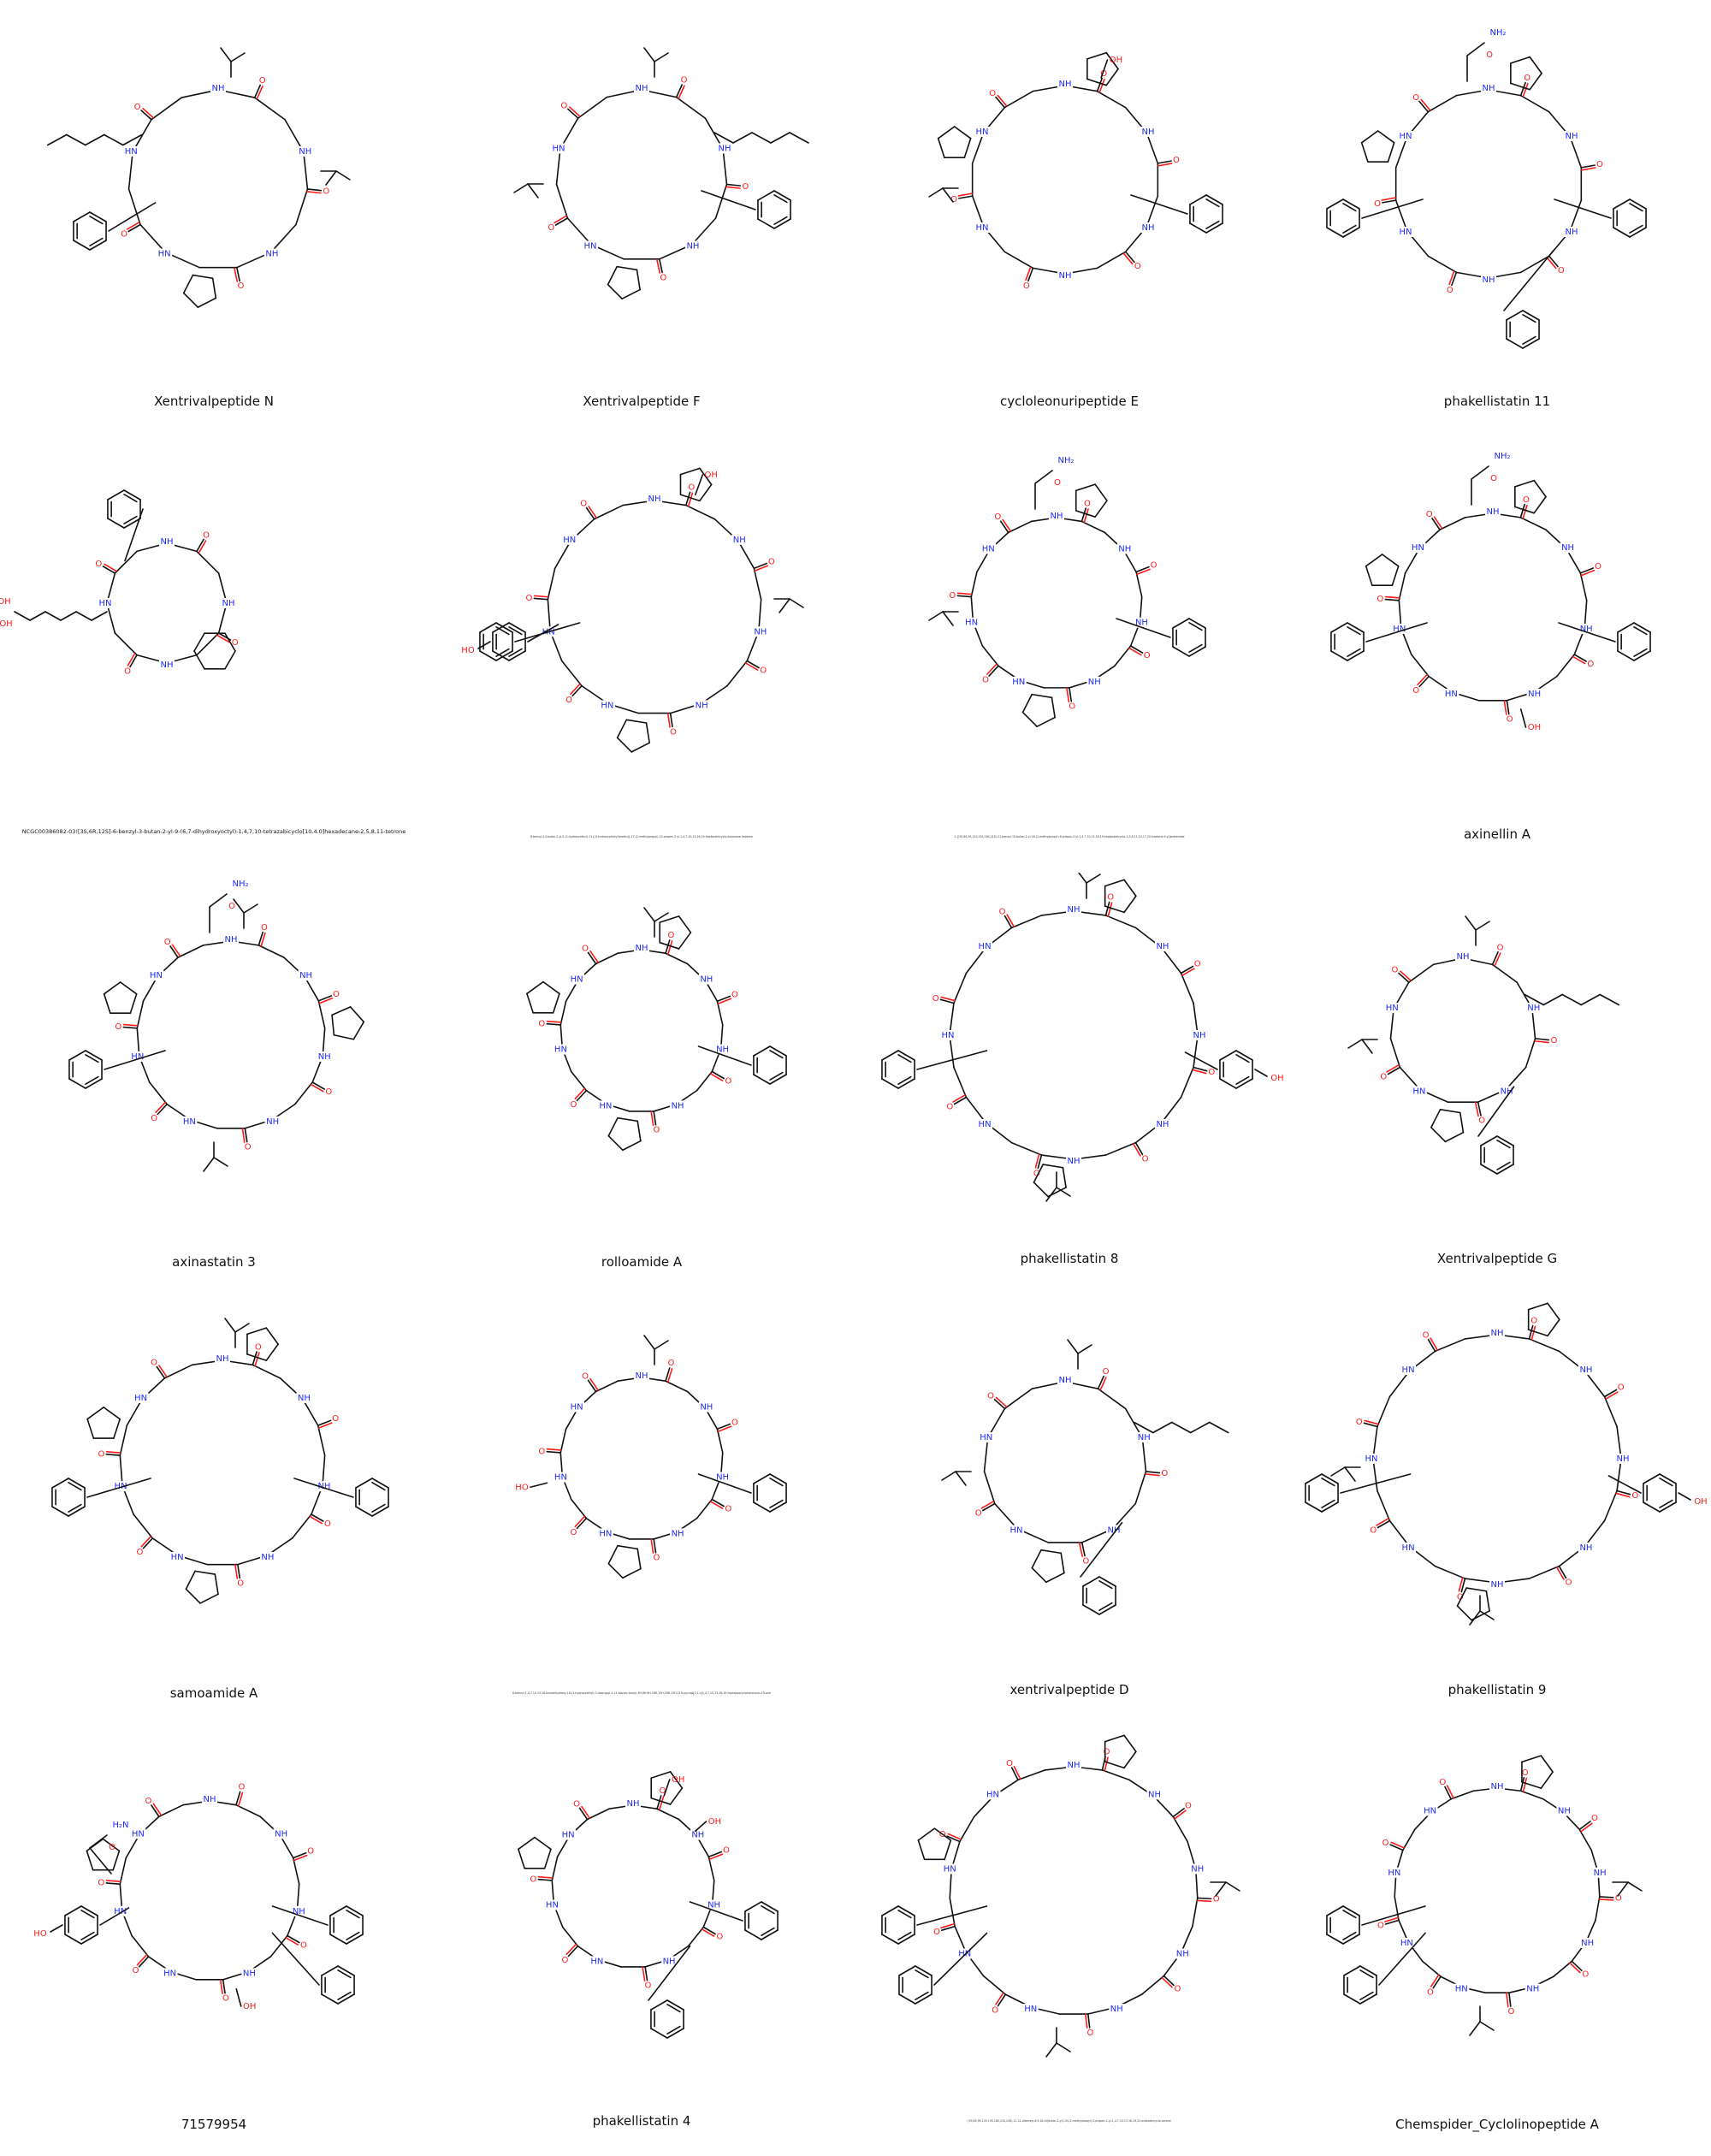  Describe the element at coordinates (496, 641) in the screenshot. I see `benzene-ring` at that location.